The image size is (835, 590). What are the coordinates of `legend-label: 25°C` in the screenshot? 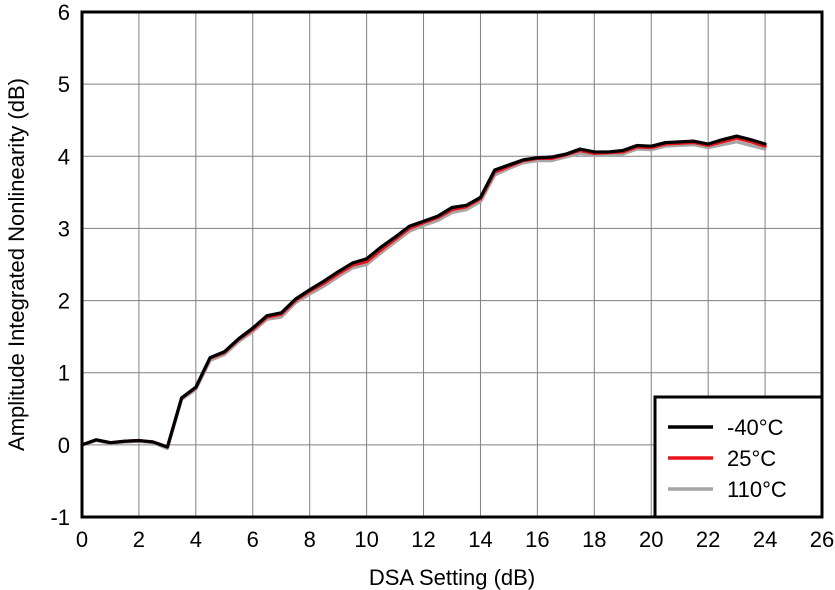 It's located at (751, 458).